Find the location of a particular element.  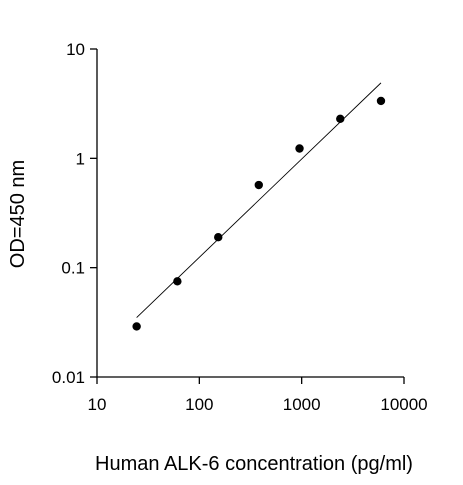

y-tick-label: 10 is located at coordinates (75, 49).